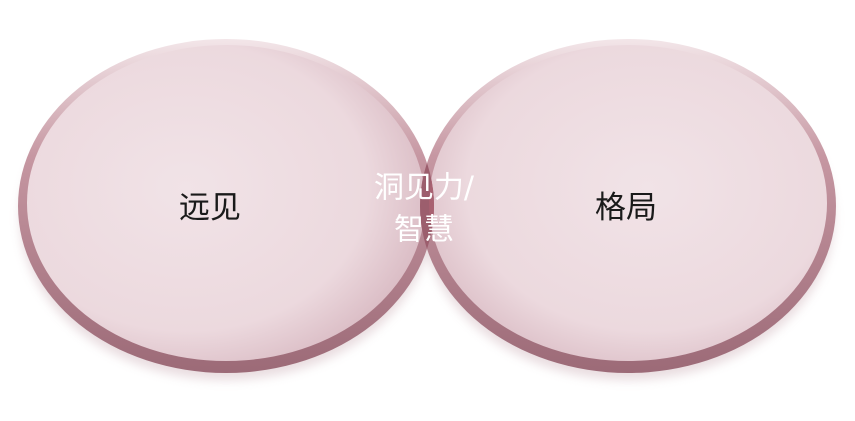 This screenshot has height=421, width=855. Describe the element at coordinates (424, 188) in the screenshot. I see `intersection-label-line1: 洞见力/` at that location.